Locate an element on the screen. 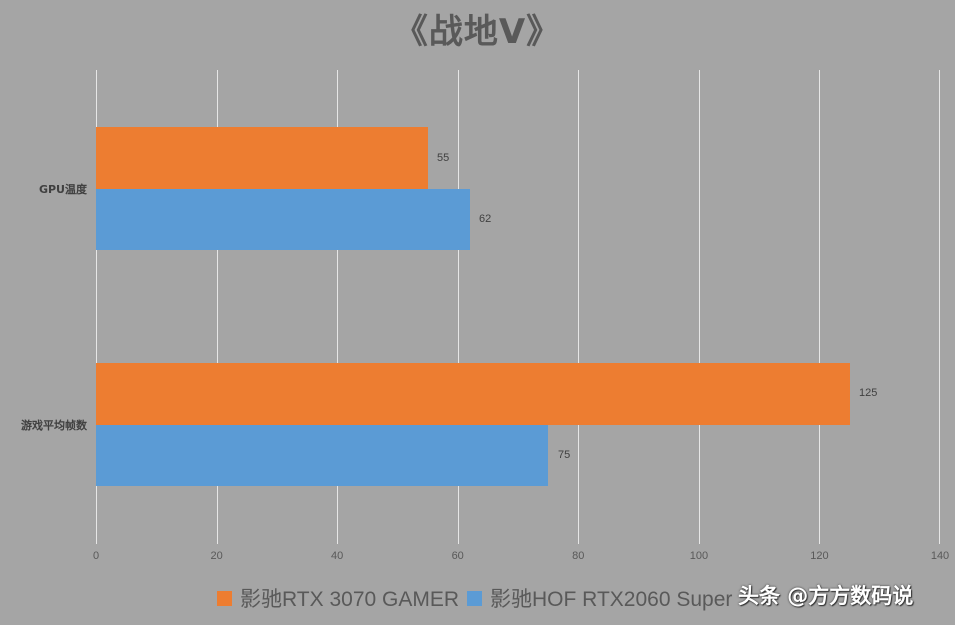 The width and height of the screenshot is (955, 625). x-tick: 0 is located at coordinates (96, 556).